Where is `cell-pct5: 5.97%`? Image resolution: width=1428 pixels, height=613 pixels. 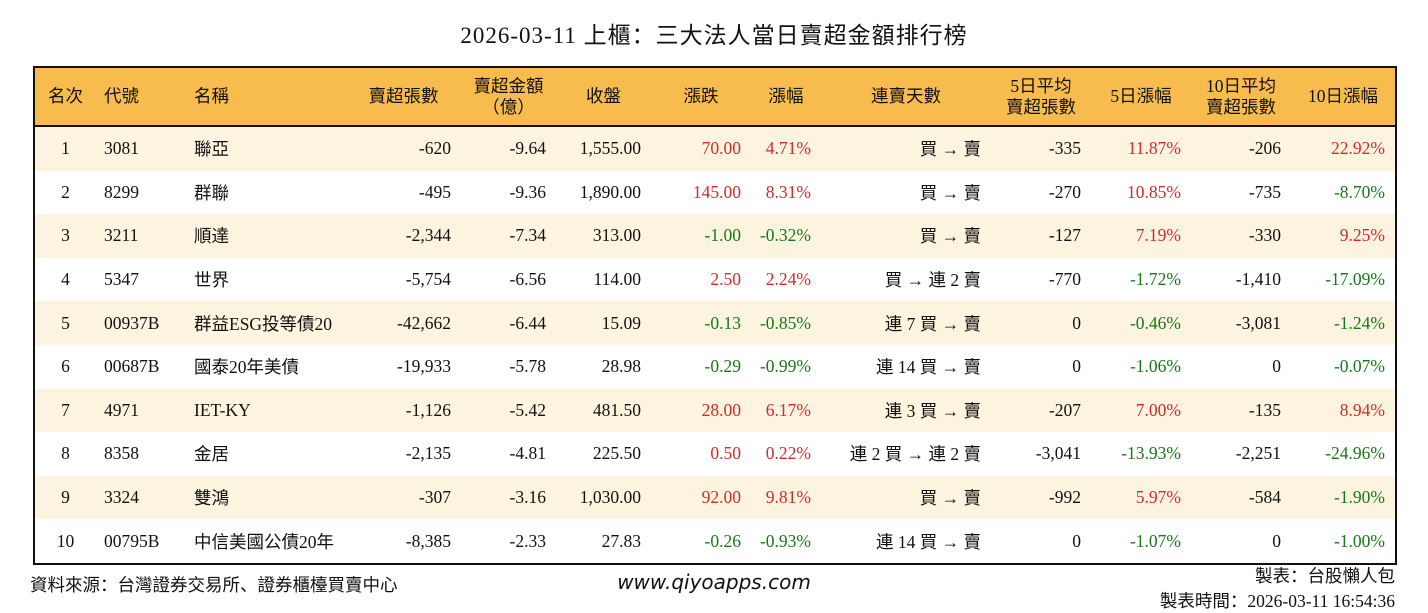
cell-pct5: 5.97% is located at coordinates (1141, 497).